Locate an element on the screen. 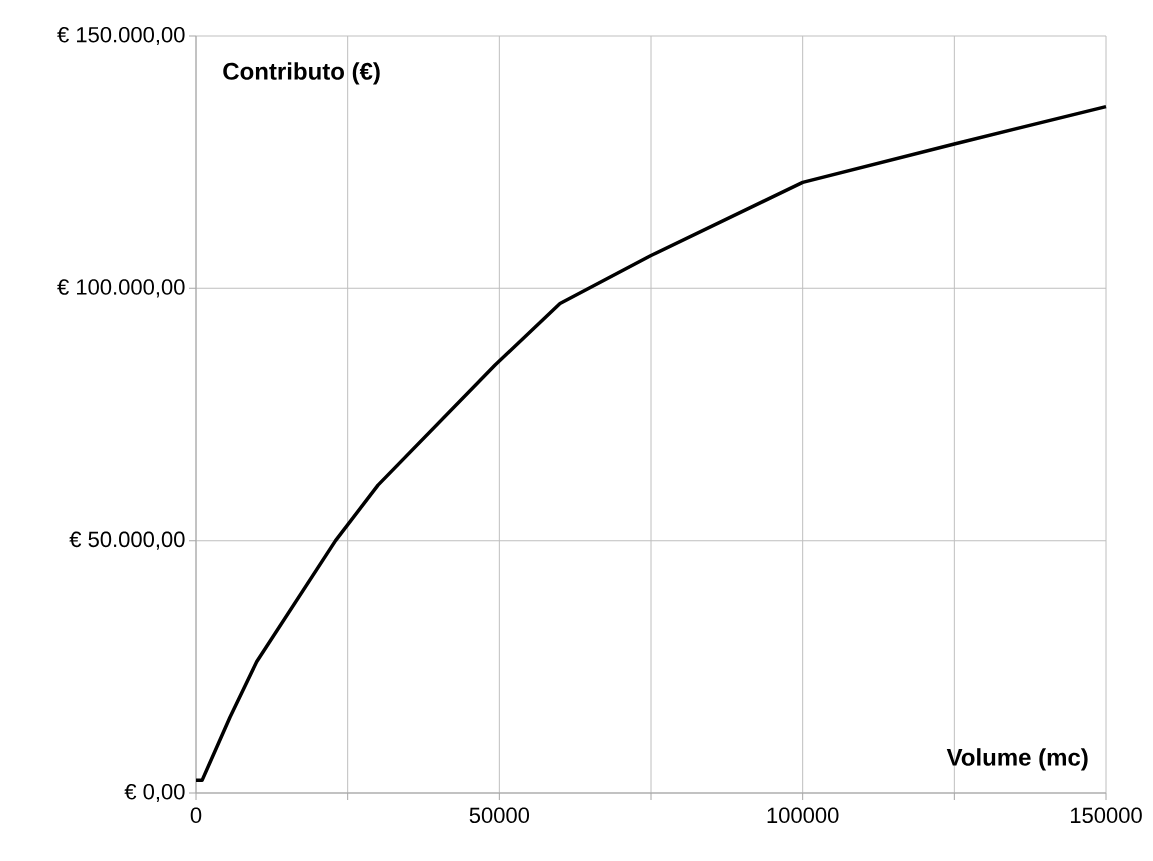 The height and width of the screenshot is (861, 1153). y-axis-title: Contributo (€) is located at coordinates (301, 73).